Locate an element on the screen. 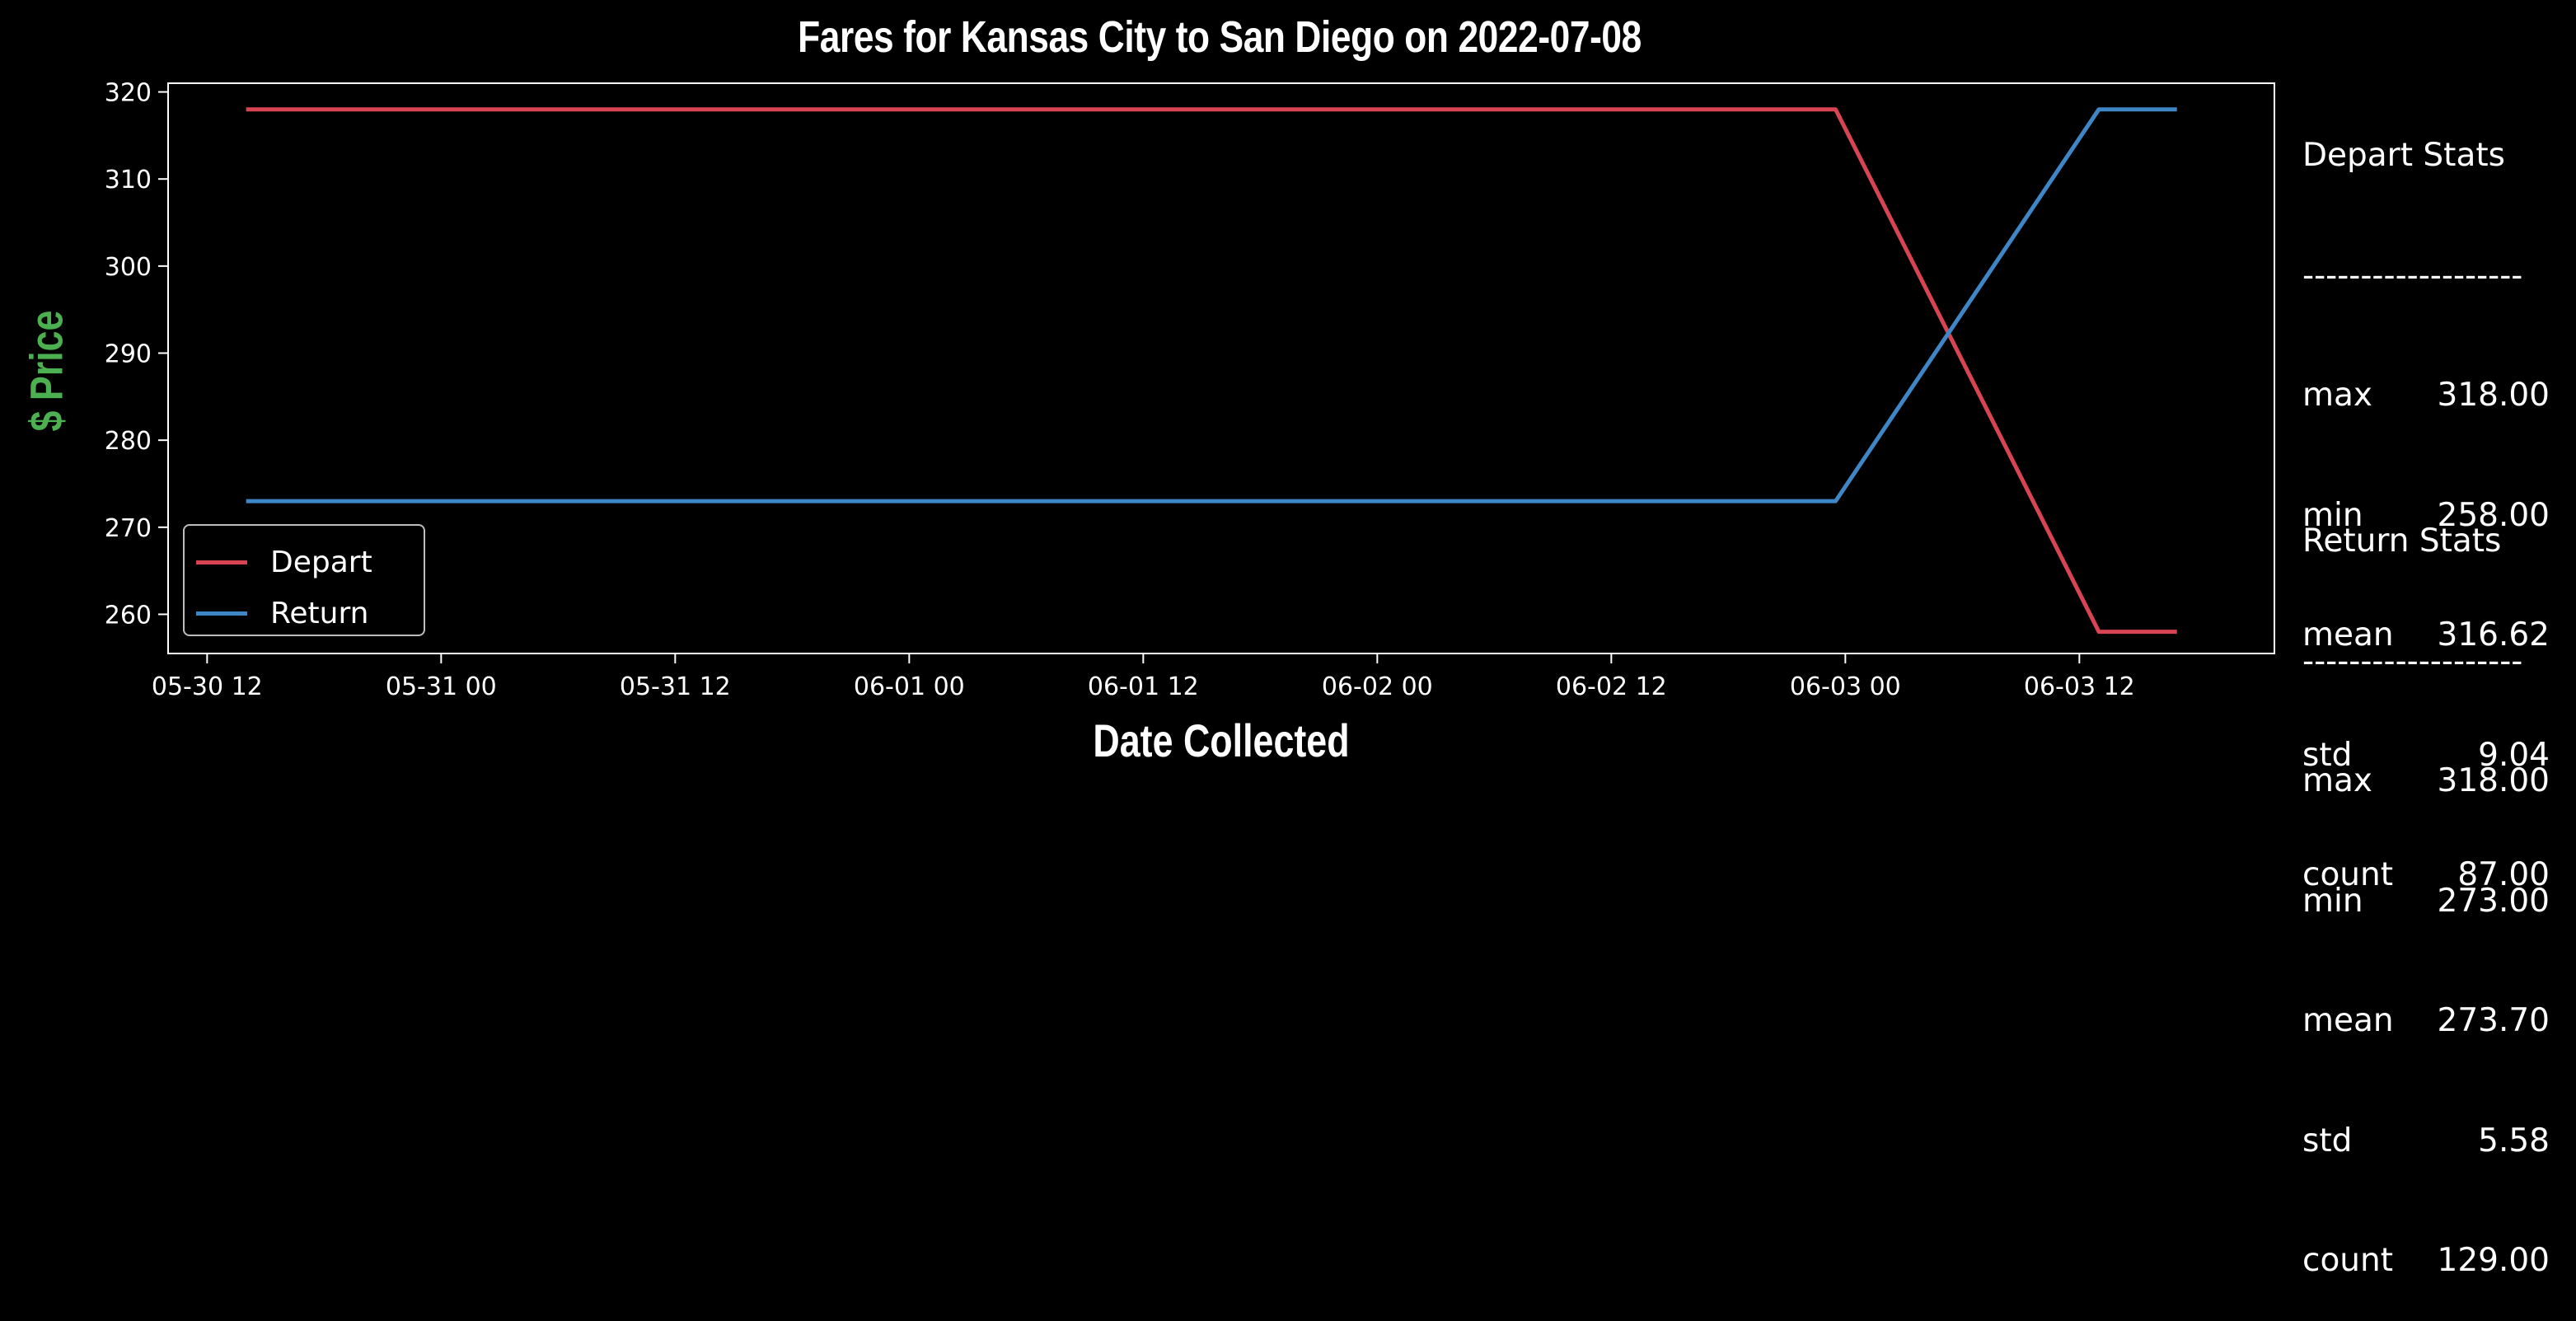 This screenshot has width=2576, height=1321. legend: Depart Return is located at coordinates (304, 580).